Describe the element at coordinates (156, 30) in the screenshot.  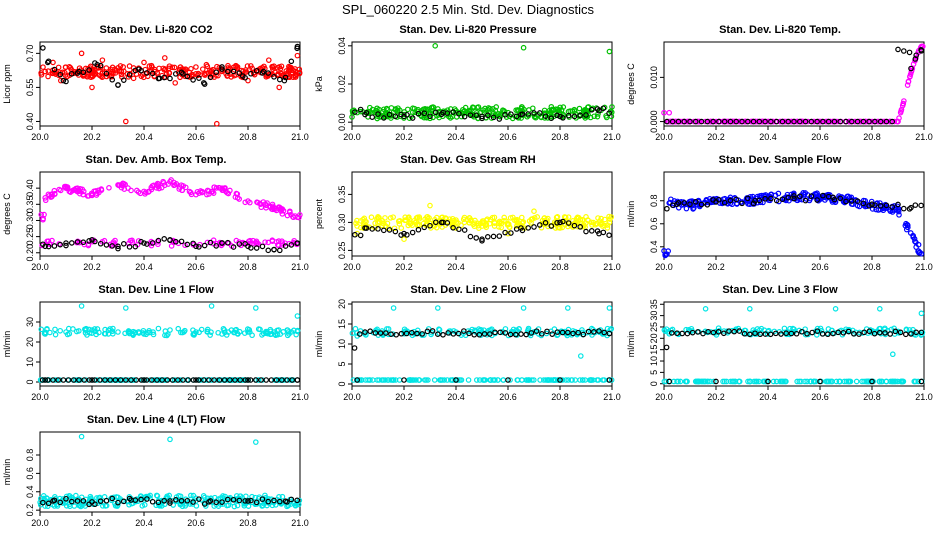
I see `chart-title: Stan. Dev. Li-820 CO2` at that location.